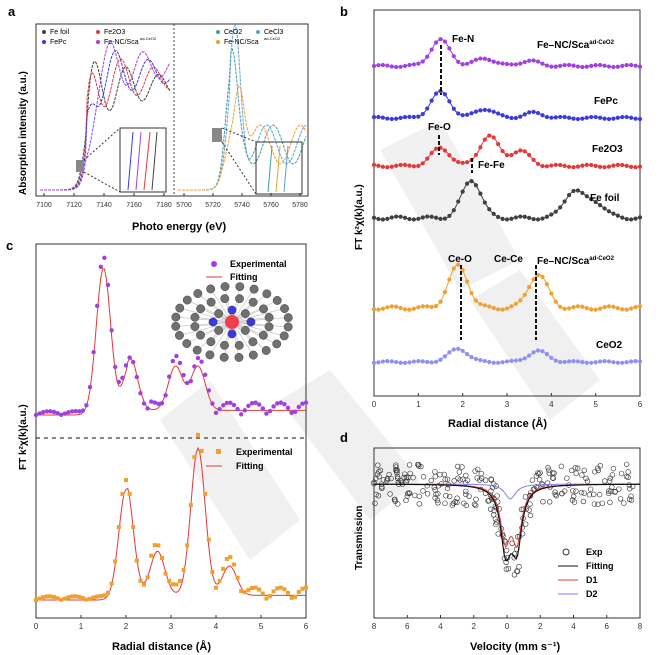  Describe the element at coordinates (12, 11) in the screenshot. I see `panel-a-label: a` at that location.